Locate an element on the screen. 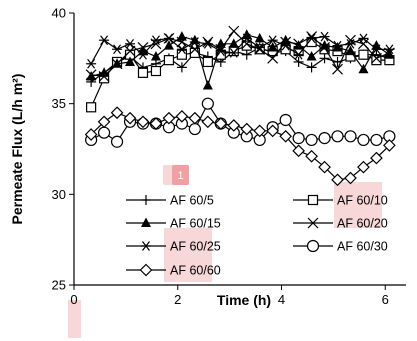 The width and height of the screenshot is (417, 341). legend-label: AF 60/5 is located at coordinates (192, 201).